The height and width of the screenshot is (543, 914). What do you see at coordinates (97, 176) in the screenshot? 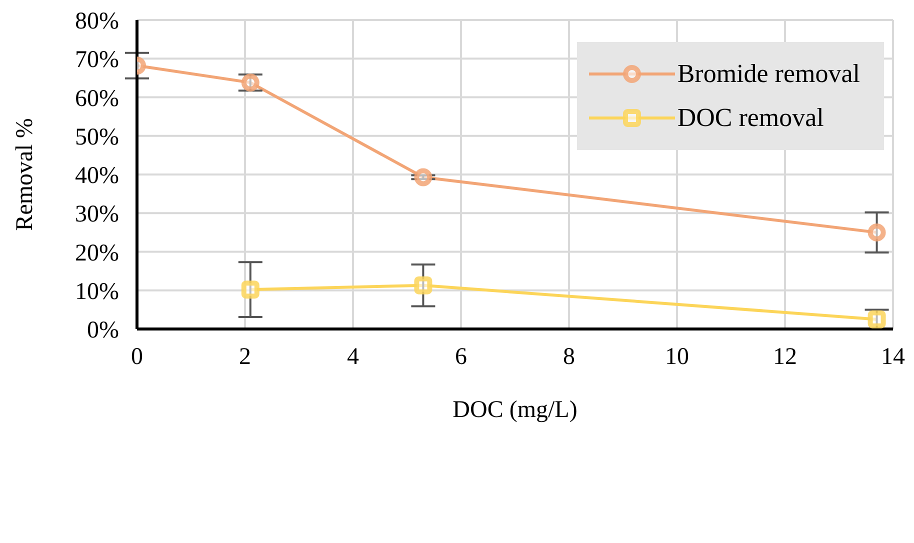
I see `y-tick-label: 40%` at bounding box center [97, 176].